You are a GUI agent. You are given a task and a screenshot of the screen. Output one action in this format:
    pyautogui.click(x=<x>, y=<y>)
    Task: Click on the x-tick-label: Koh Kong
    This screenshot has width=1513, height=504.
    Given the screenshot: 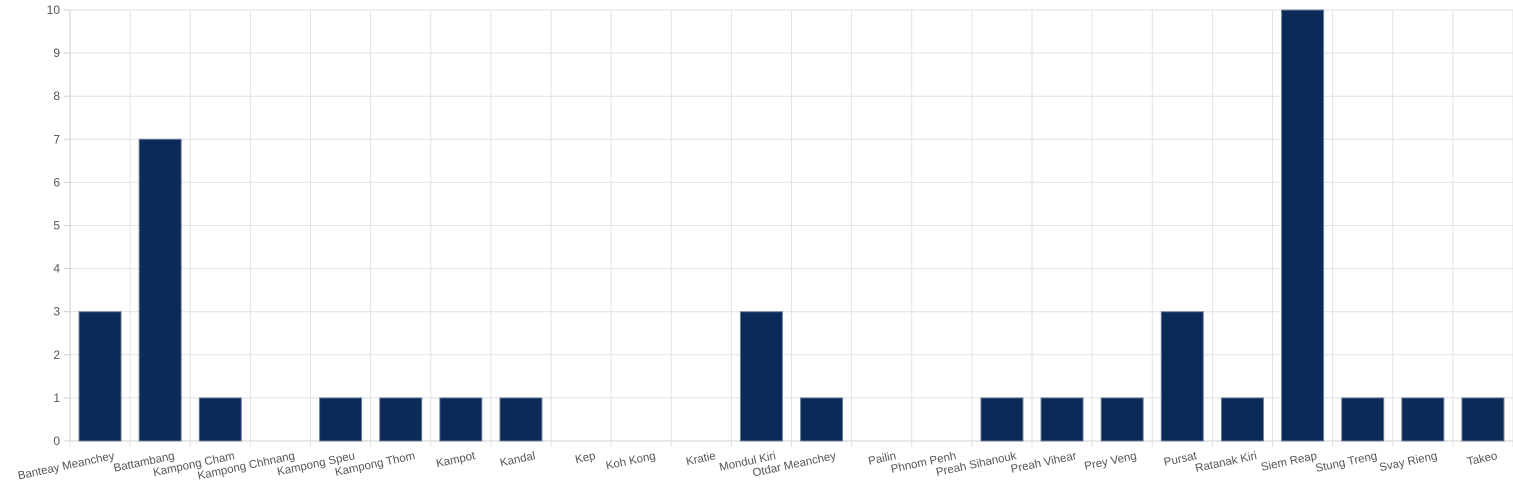 What is the action you would take?
    pyautogui.click(x=631, y=461)
    